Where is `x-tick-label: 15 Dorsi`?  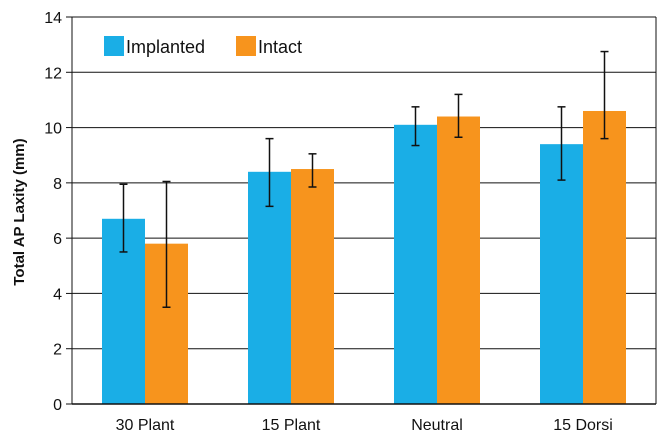
x-tick-label: 15 Dorsi is located at coordinates (583, 425).